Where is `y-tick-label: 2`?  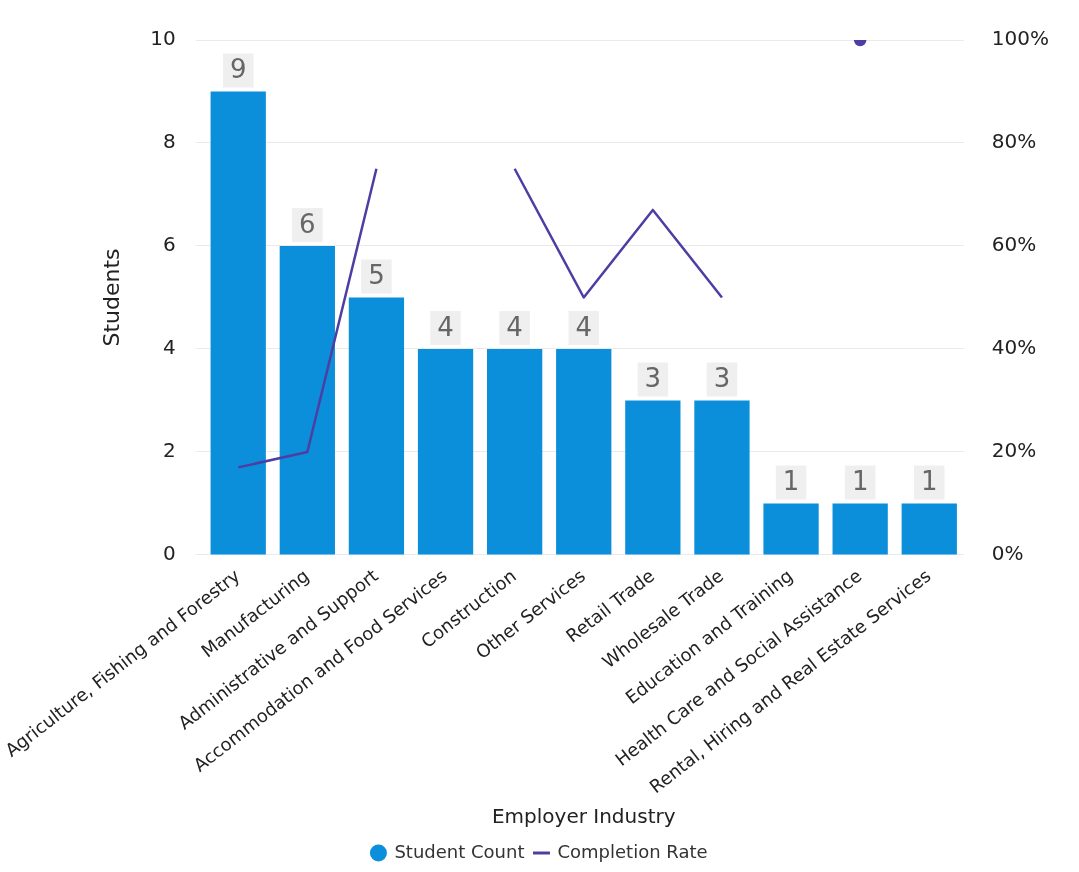 y-tick-label: 2 is located at coordinates (169, 450).